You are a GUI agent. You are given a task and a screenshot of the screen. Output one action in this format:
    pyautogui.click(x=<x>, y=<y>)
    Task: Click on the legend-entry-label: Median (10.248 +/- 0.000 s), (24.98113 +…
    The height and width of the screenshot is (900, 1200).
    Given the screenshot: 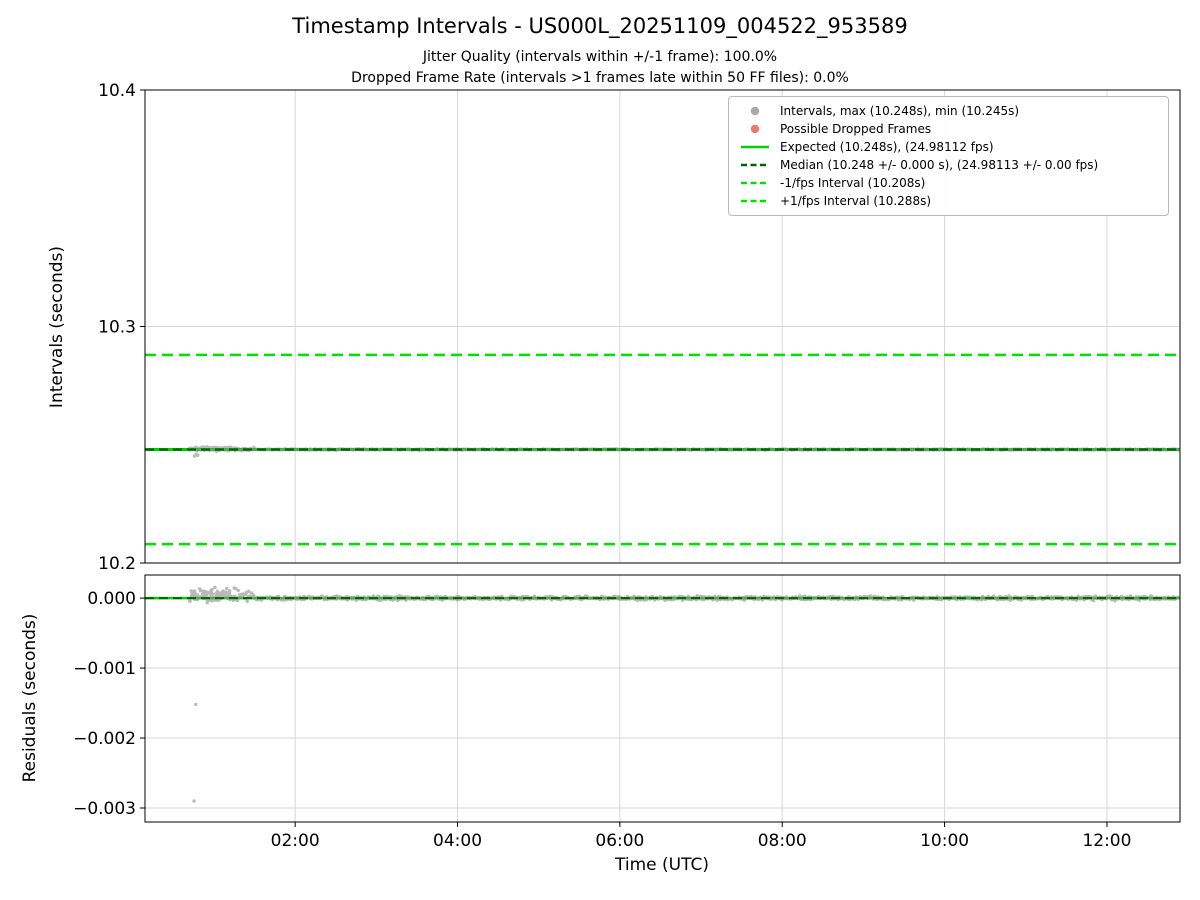 What is the action you would take?
    pyautogui.click(x=939, y=165)
    